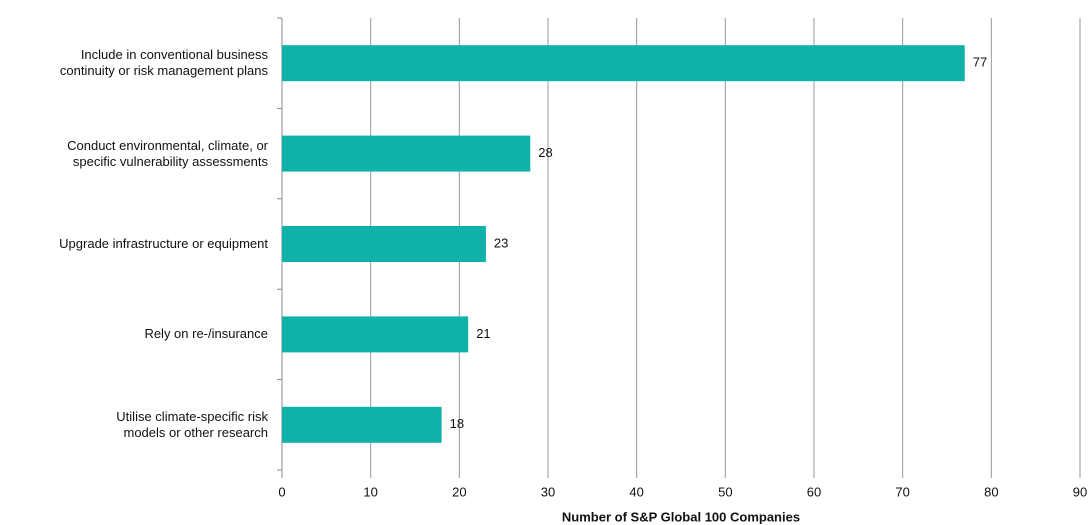 The image size is (1090, 525). Describe the element at coordinates (163, 243) in the screenshot. I see `y-tick-label: Upgrade infrastructure or equipment` at that location.